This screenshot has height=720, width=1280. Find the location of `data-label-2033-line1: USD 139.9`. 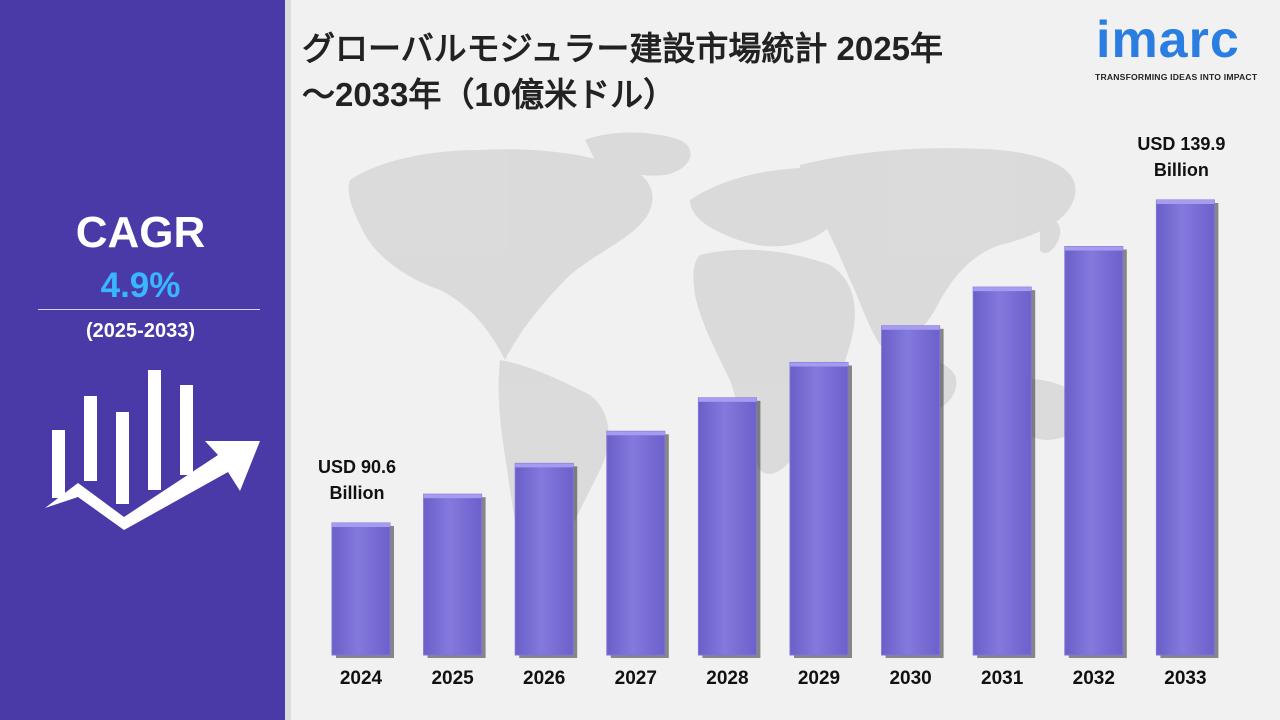

data-label-2033-line1: USD 139.9 is located at coordinates (1181, 144).